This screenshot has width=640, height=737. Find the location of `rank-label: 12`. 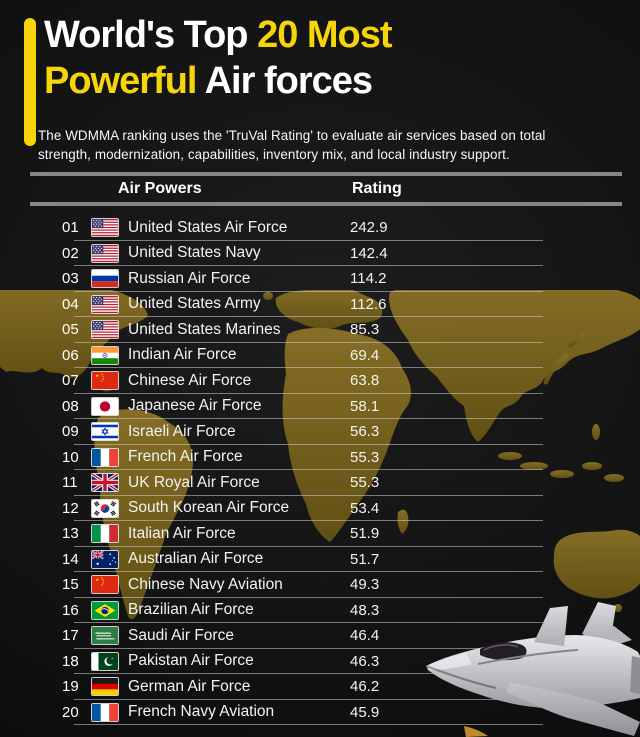

rank-label: 12 is located at coordinates (70, 508).